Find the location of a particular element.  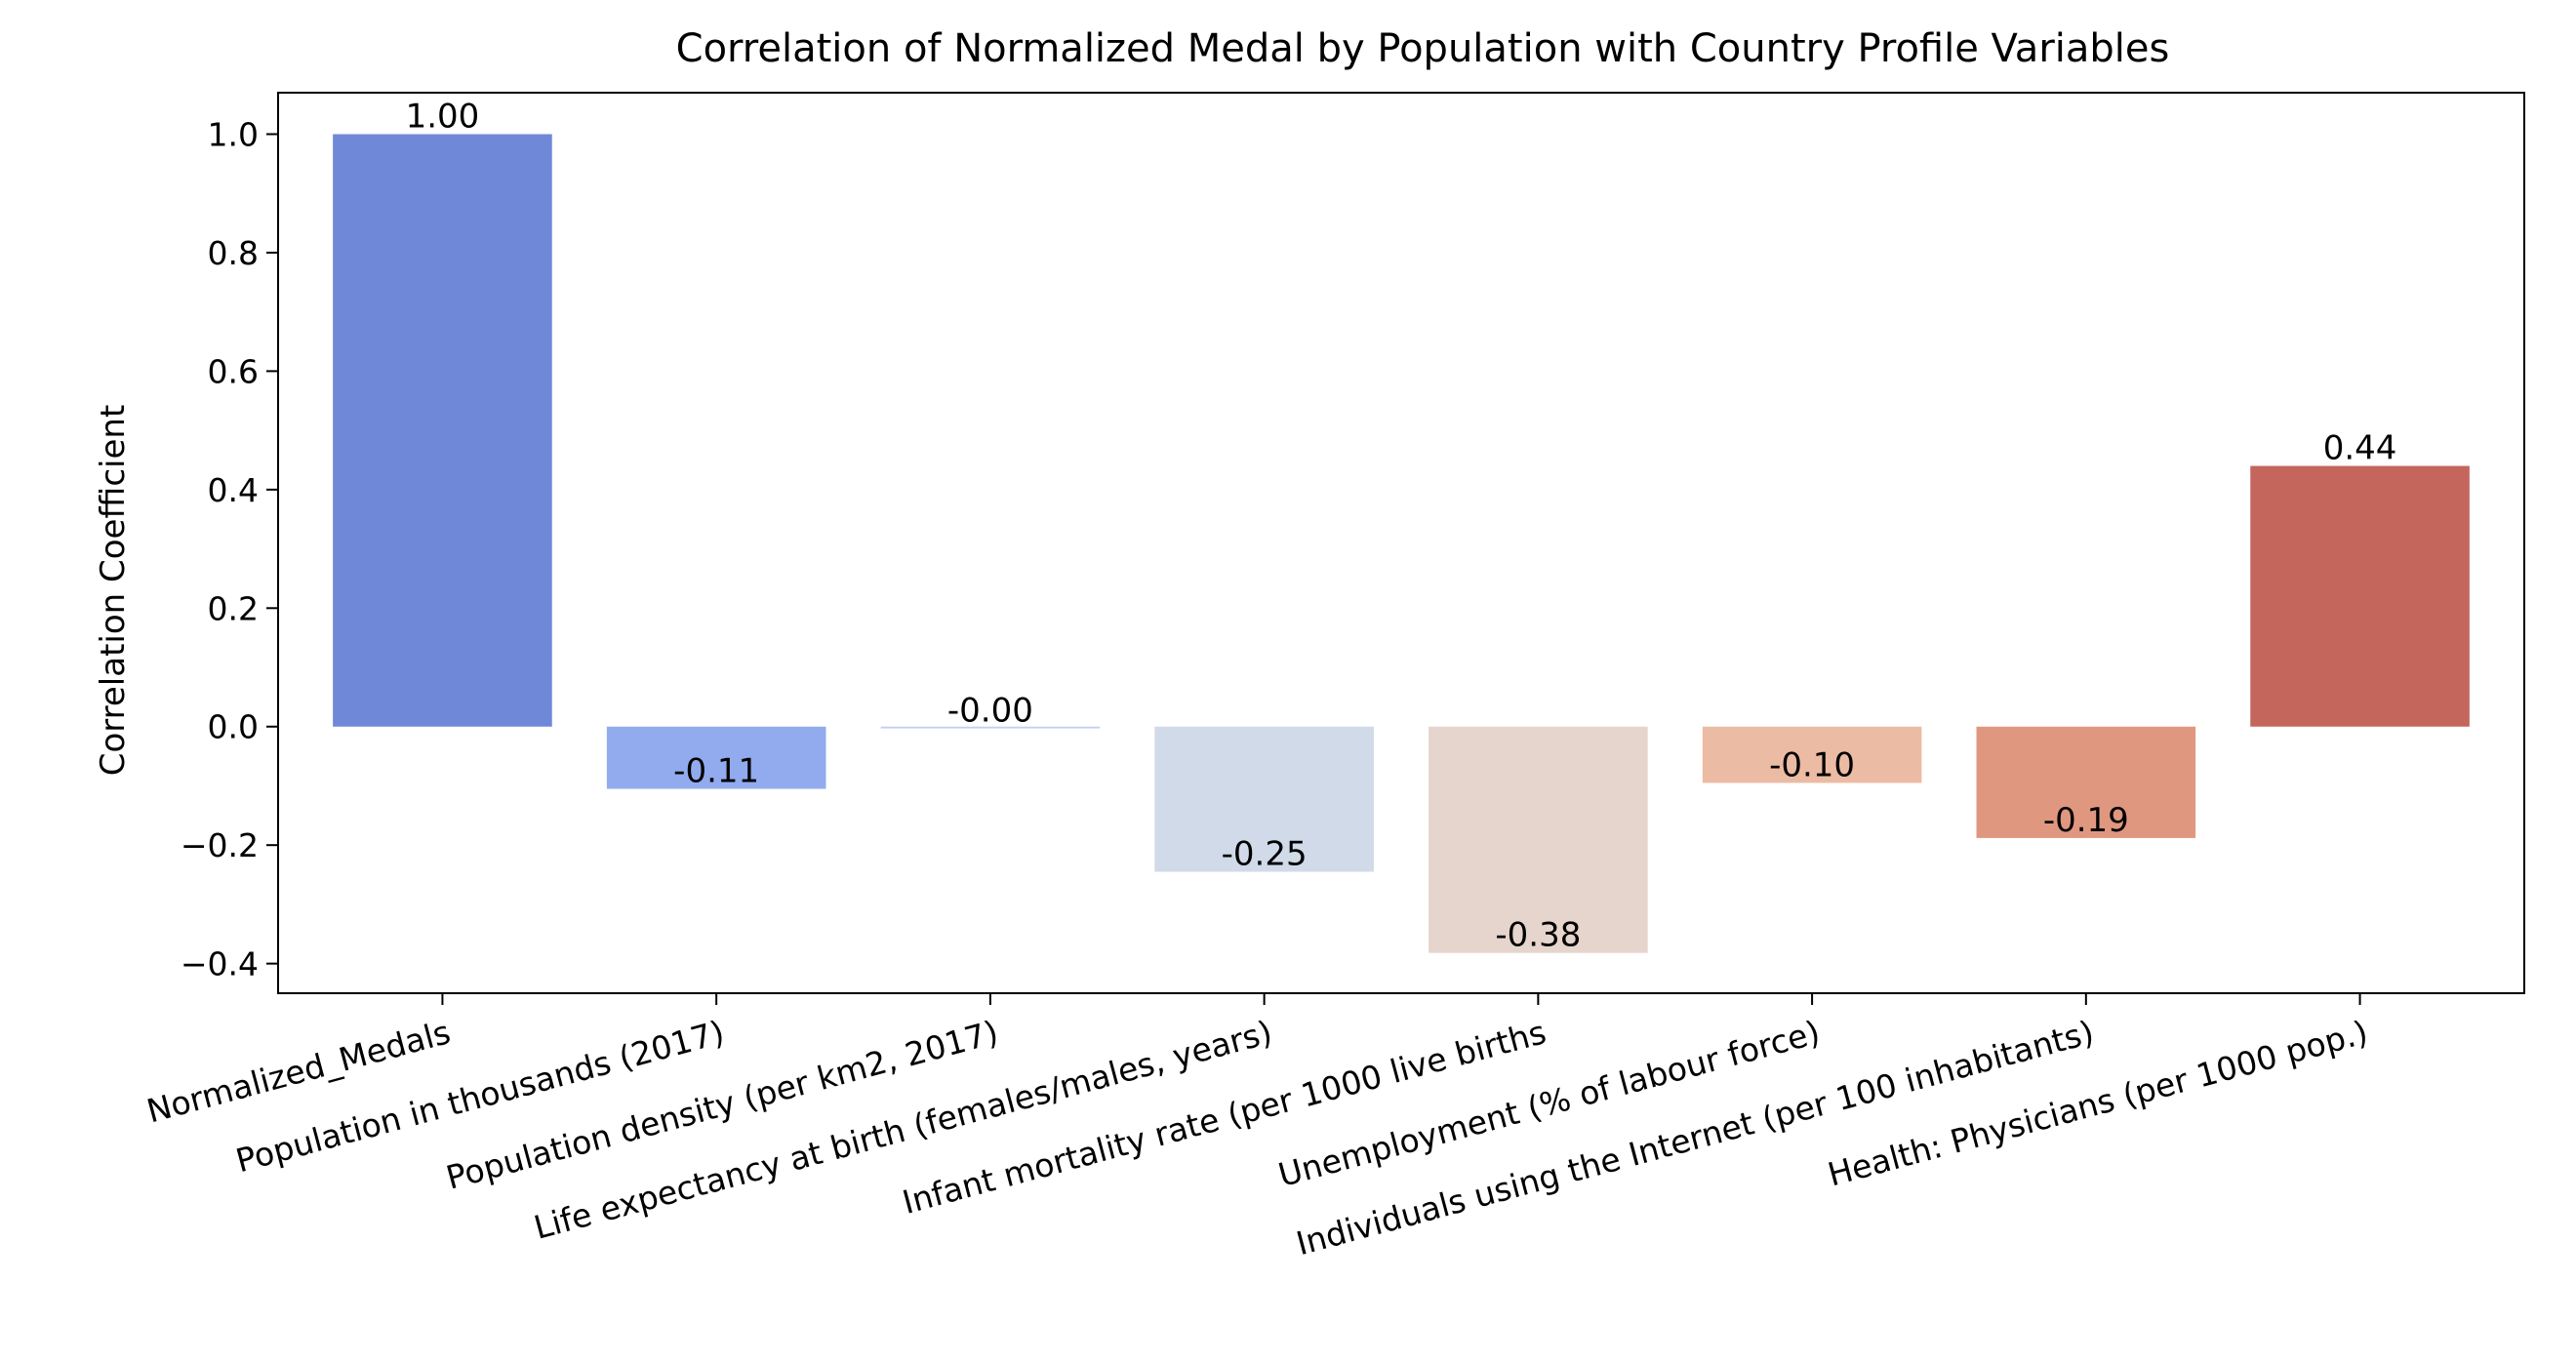

data-label-6: -0.10 is located at coordinates (1812, 764).